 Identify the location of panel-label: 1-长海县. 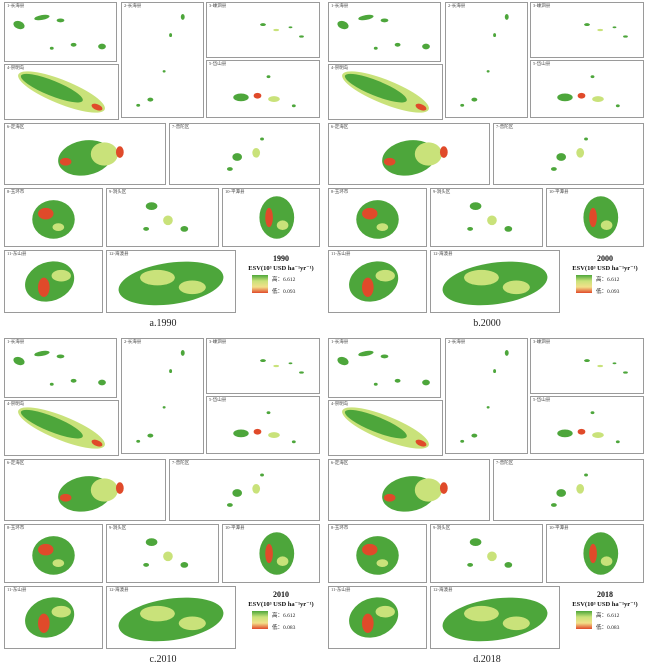
(340, 341).